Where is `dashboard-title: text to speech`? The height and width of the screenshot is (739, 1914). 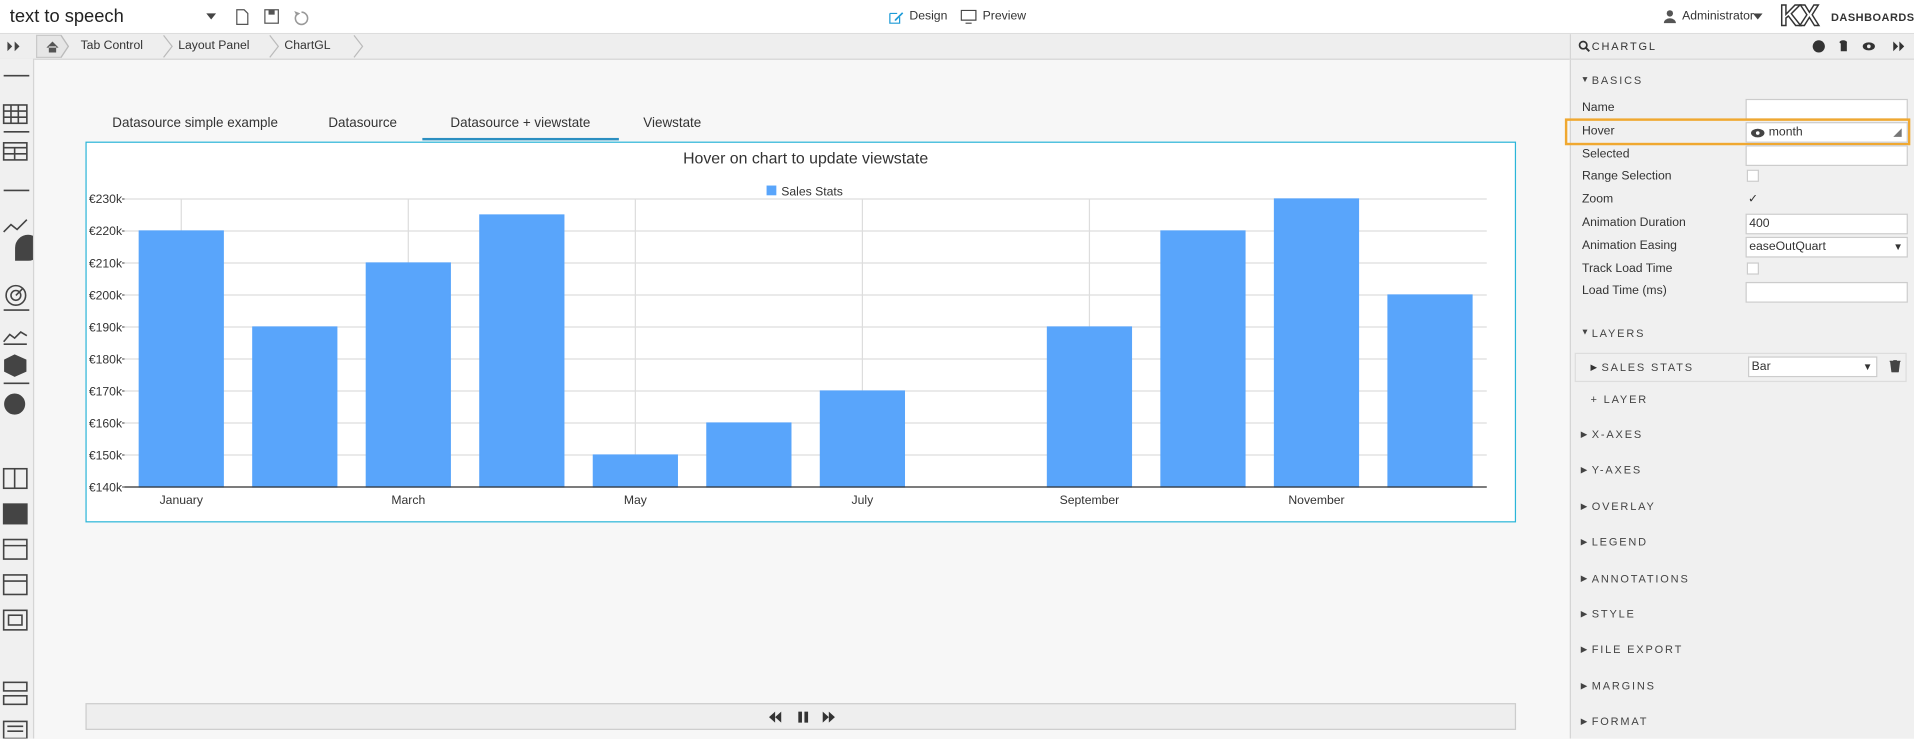
dashboard-title: text to speech is located at coordinates (66, 16).